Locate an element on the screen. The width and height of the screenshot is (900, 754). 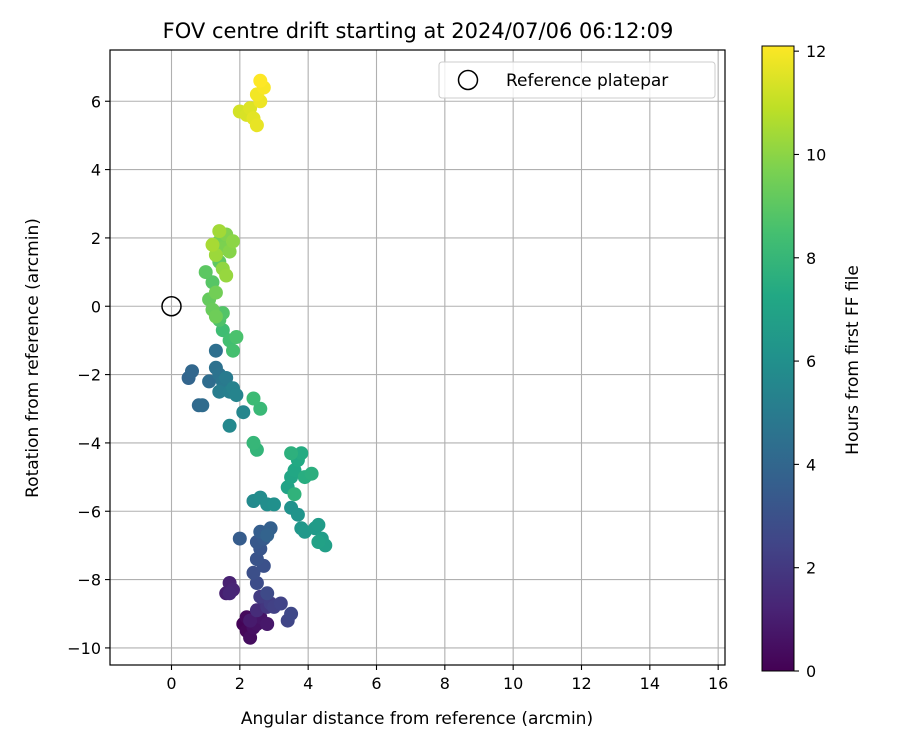
x-tick-label: 8 is located at coordinates (445, 683).